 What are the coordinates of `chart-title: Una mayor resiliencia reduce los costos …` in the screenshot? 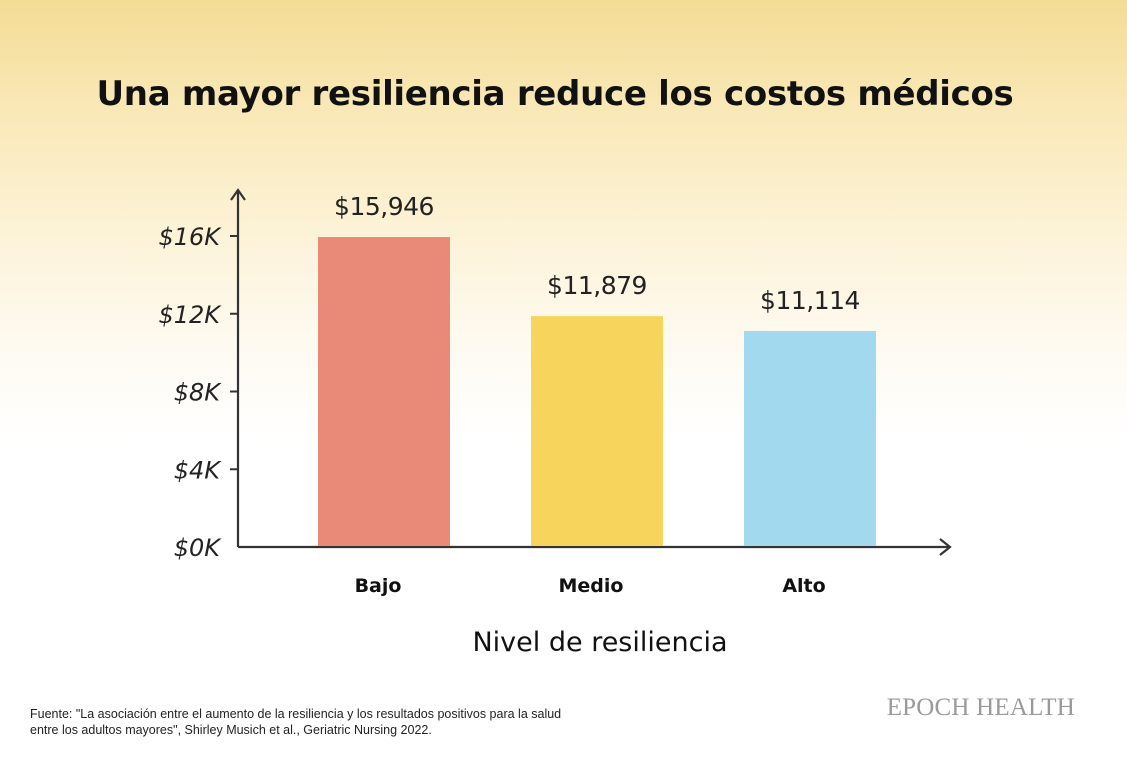 It's located at (555, 94).